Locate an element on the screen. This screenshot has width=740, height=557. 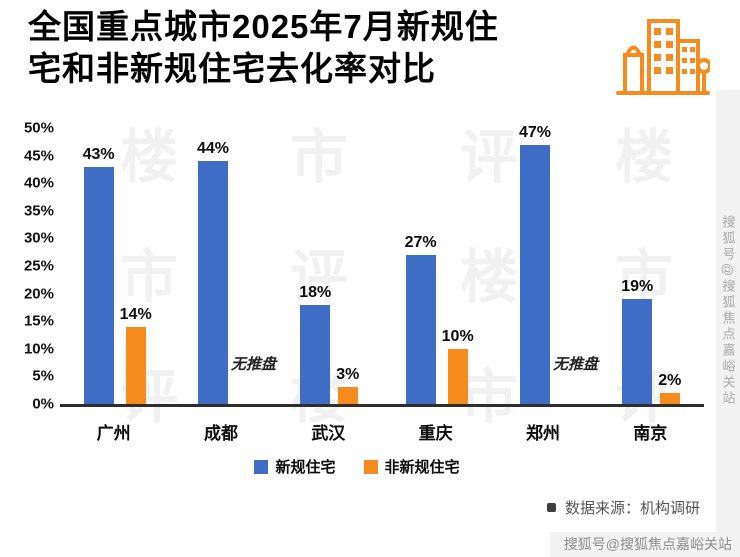
x-label-成都: 成都 is located at coordinates (220, 433).